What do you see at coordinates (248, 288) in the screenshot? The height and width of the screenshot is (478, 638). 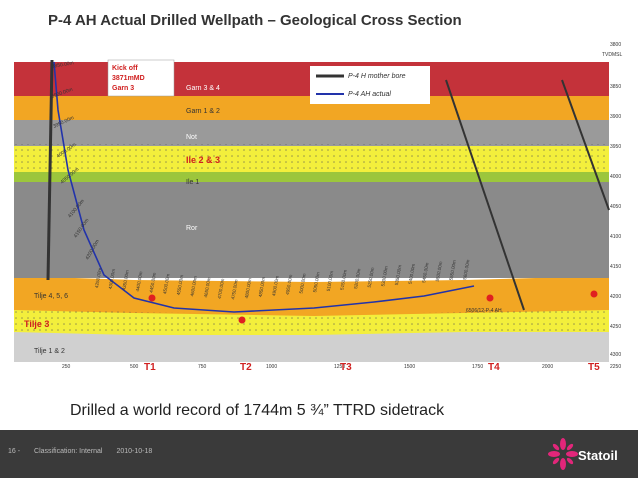 I see `md-label: 4800.00m` at bounding box center [248, 288].